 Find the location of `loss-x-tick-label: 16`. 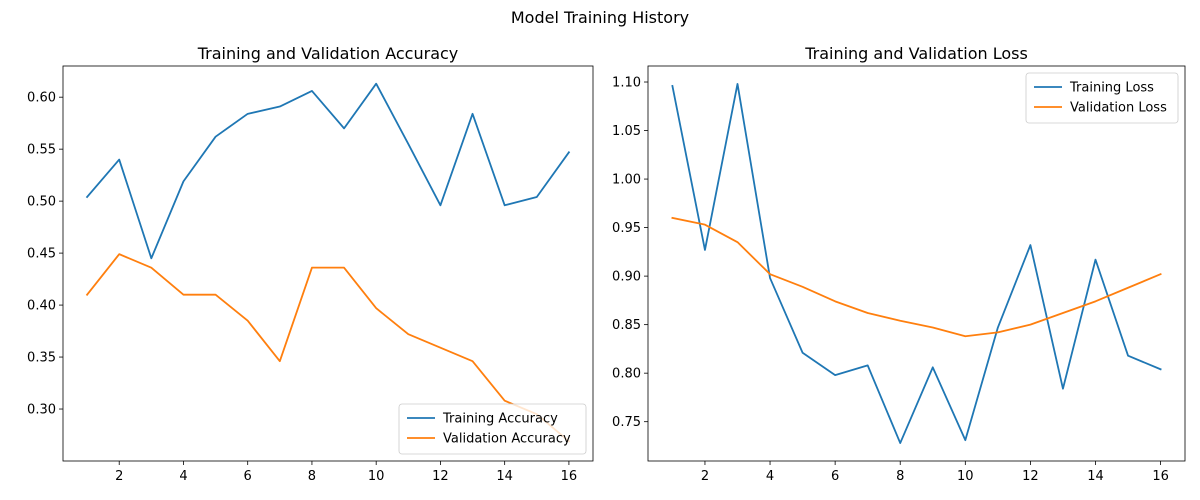

loss-x-tick-label: 16 is located at coordinates (1160, 476).